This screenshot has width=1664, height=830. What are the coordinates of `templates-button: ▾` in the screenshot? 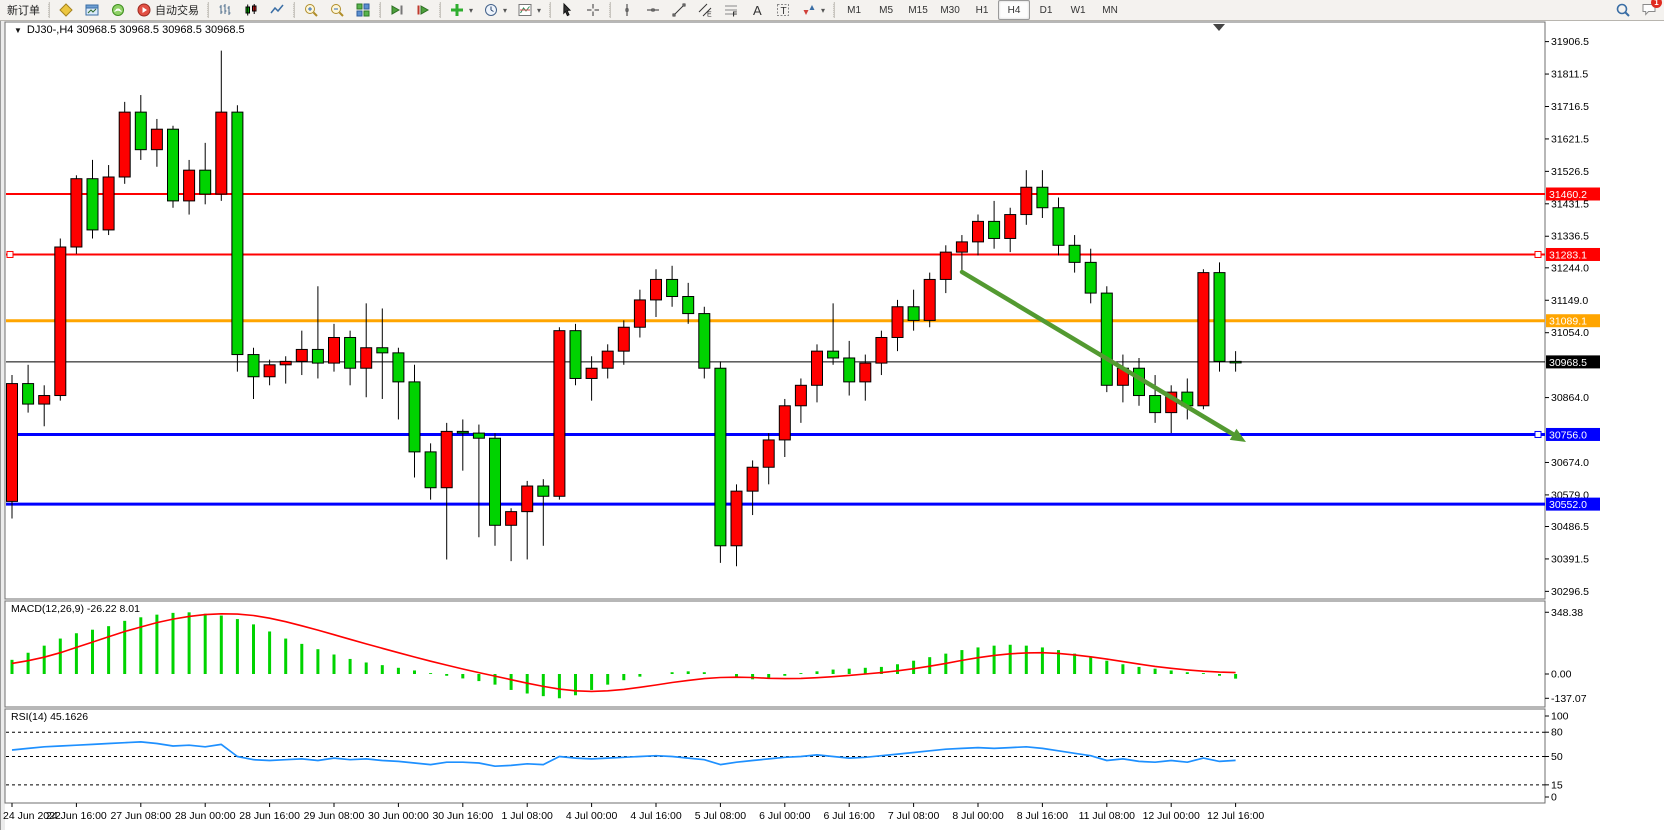 It's located at (529, 10).